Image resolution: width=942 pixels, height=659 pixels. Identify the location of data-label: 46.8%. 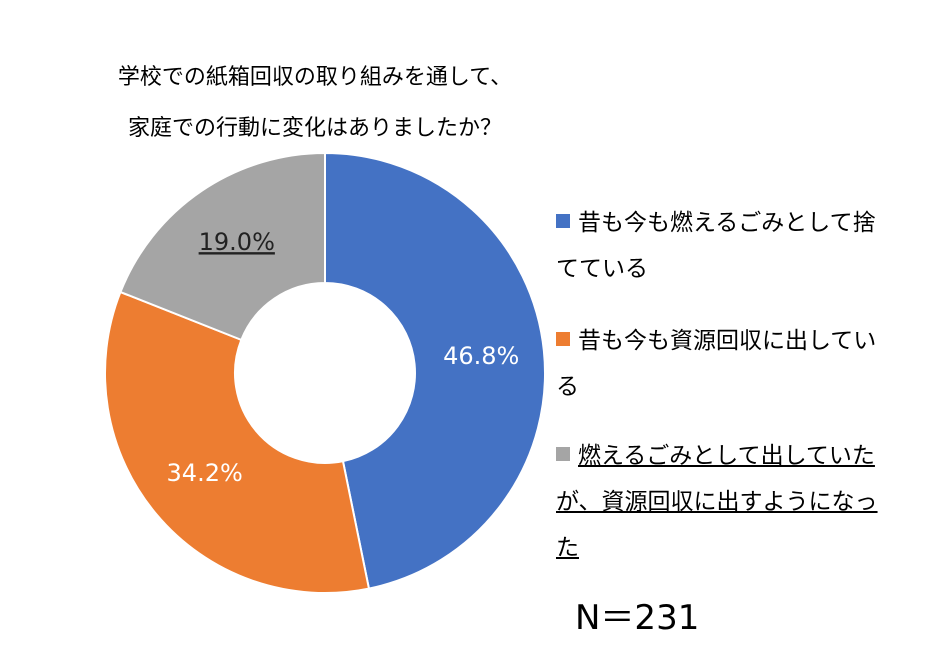
(481, 356).